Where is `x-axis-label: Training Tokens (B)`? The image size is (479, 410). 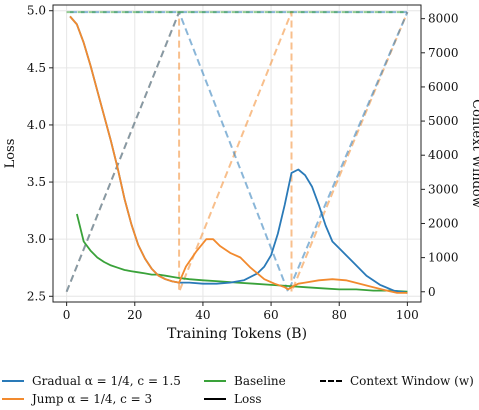 x-axis-label: Training Tokens (B) is located at coordinates (237, 333).